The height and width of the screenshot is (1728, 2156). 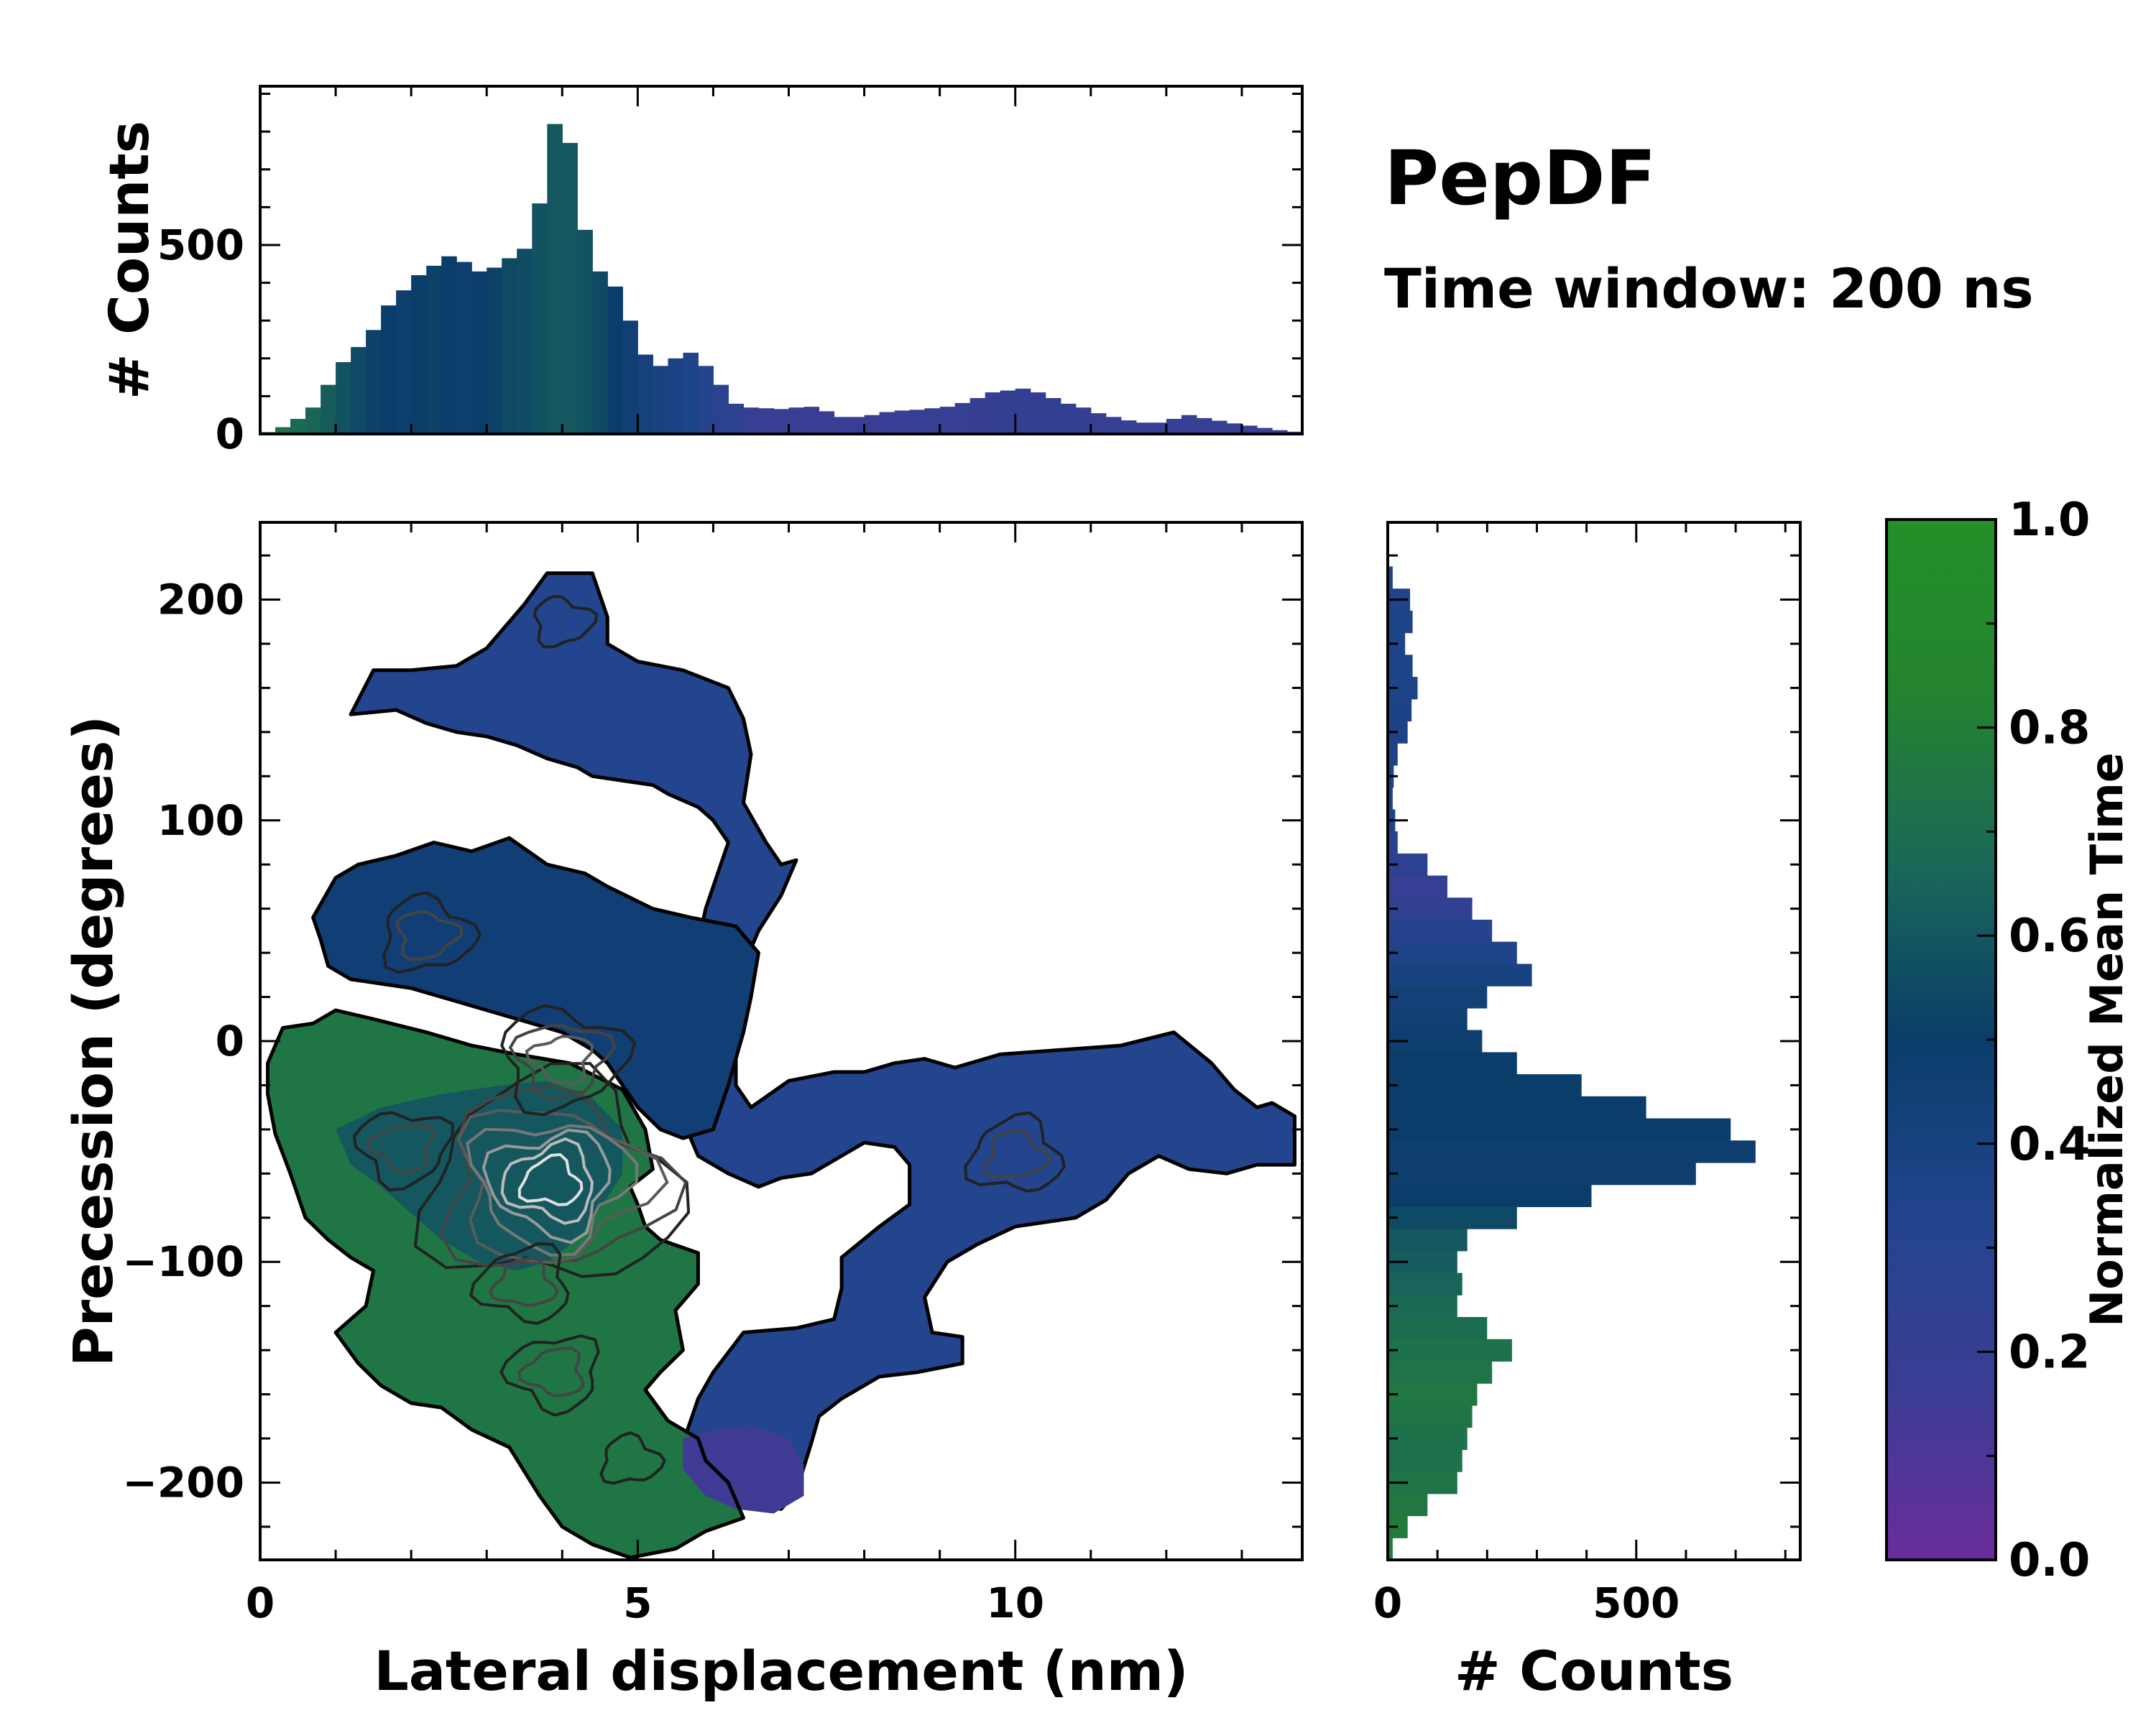 I want to click on colorbar-tick-label-2: 0.4, so click(x=2049, y=1144).